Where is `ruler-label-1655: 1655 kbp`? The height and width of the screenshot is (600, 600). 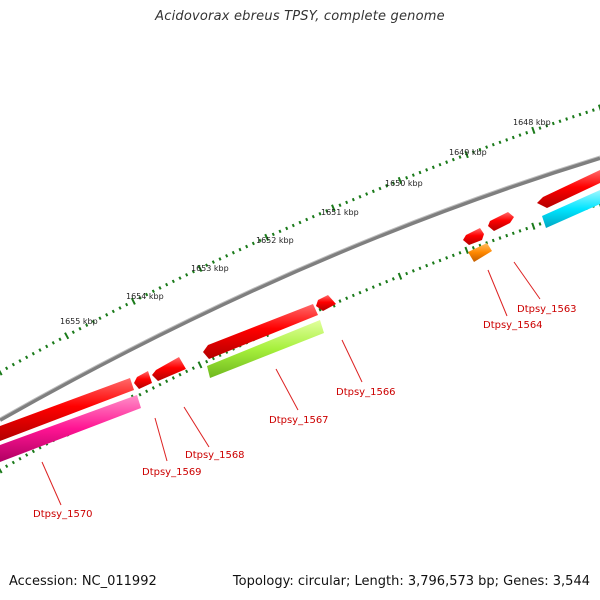 ruler-label-1655: 1655 kbp is located at coordinates (79, 321).